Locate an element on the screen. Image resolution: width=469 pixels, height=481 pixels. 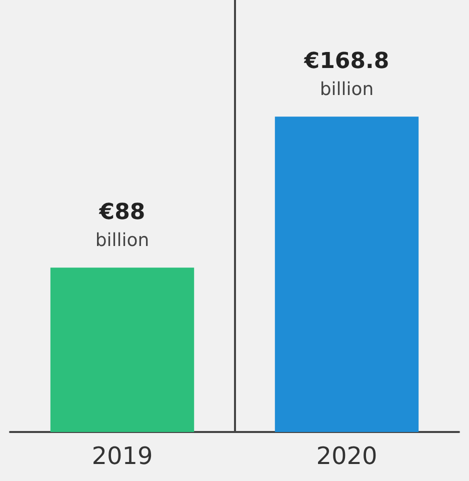
data-label: €168.8 billion is located at coordinates (346, 74).